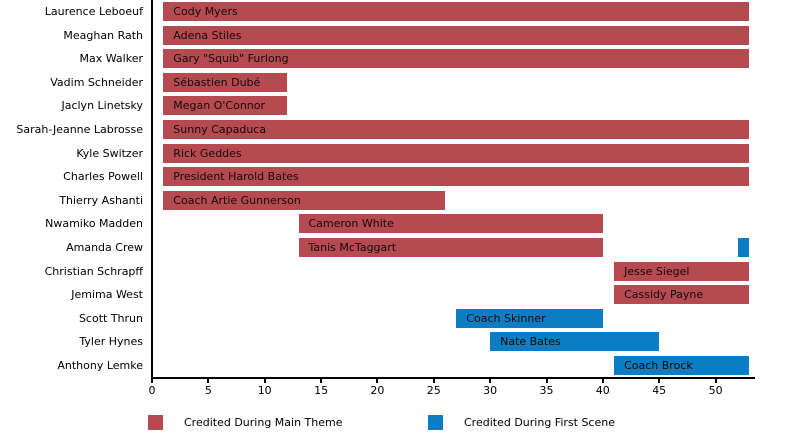  Describe the element at coordinates (207, 153) in the screenshot. I see `character-label: Rick Geddes` at that location.